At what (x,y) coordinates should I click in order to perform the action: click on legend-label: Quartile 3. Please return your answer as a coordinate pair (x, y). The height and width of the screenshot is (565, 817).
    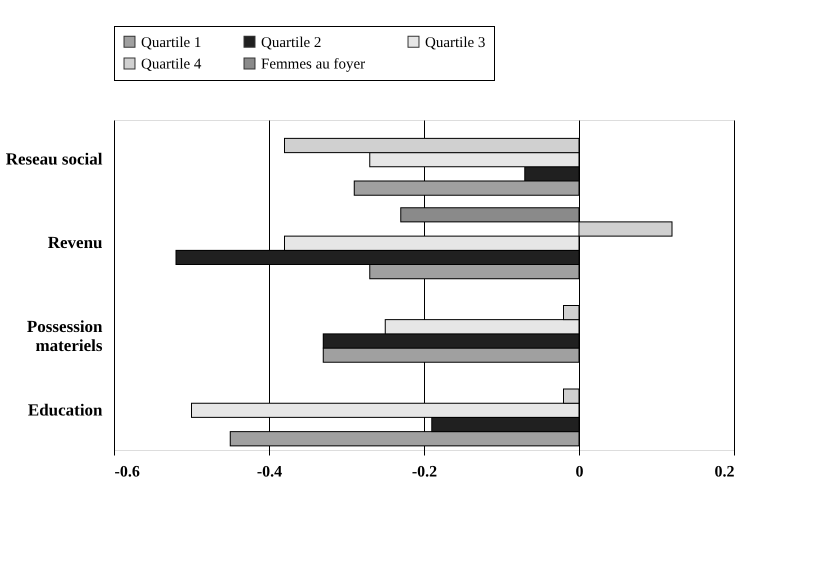
    Looking at the image, I should click on (455, 42).